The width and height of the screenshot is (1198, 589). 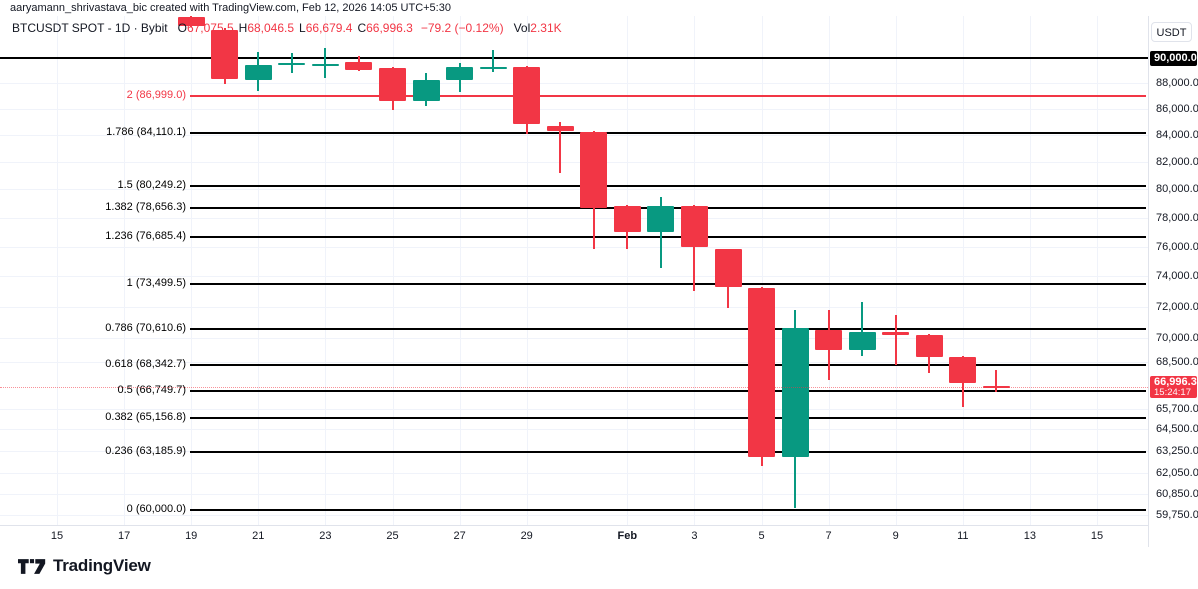 I want to click on fib-level-line-0.786, so click(x=668, y=328).